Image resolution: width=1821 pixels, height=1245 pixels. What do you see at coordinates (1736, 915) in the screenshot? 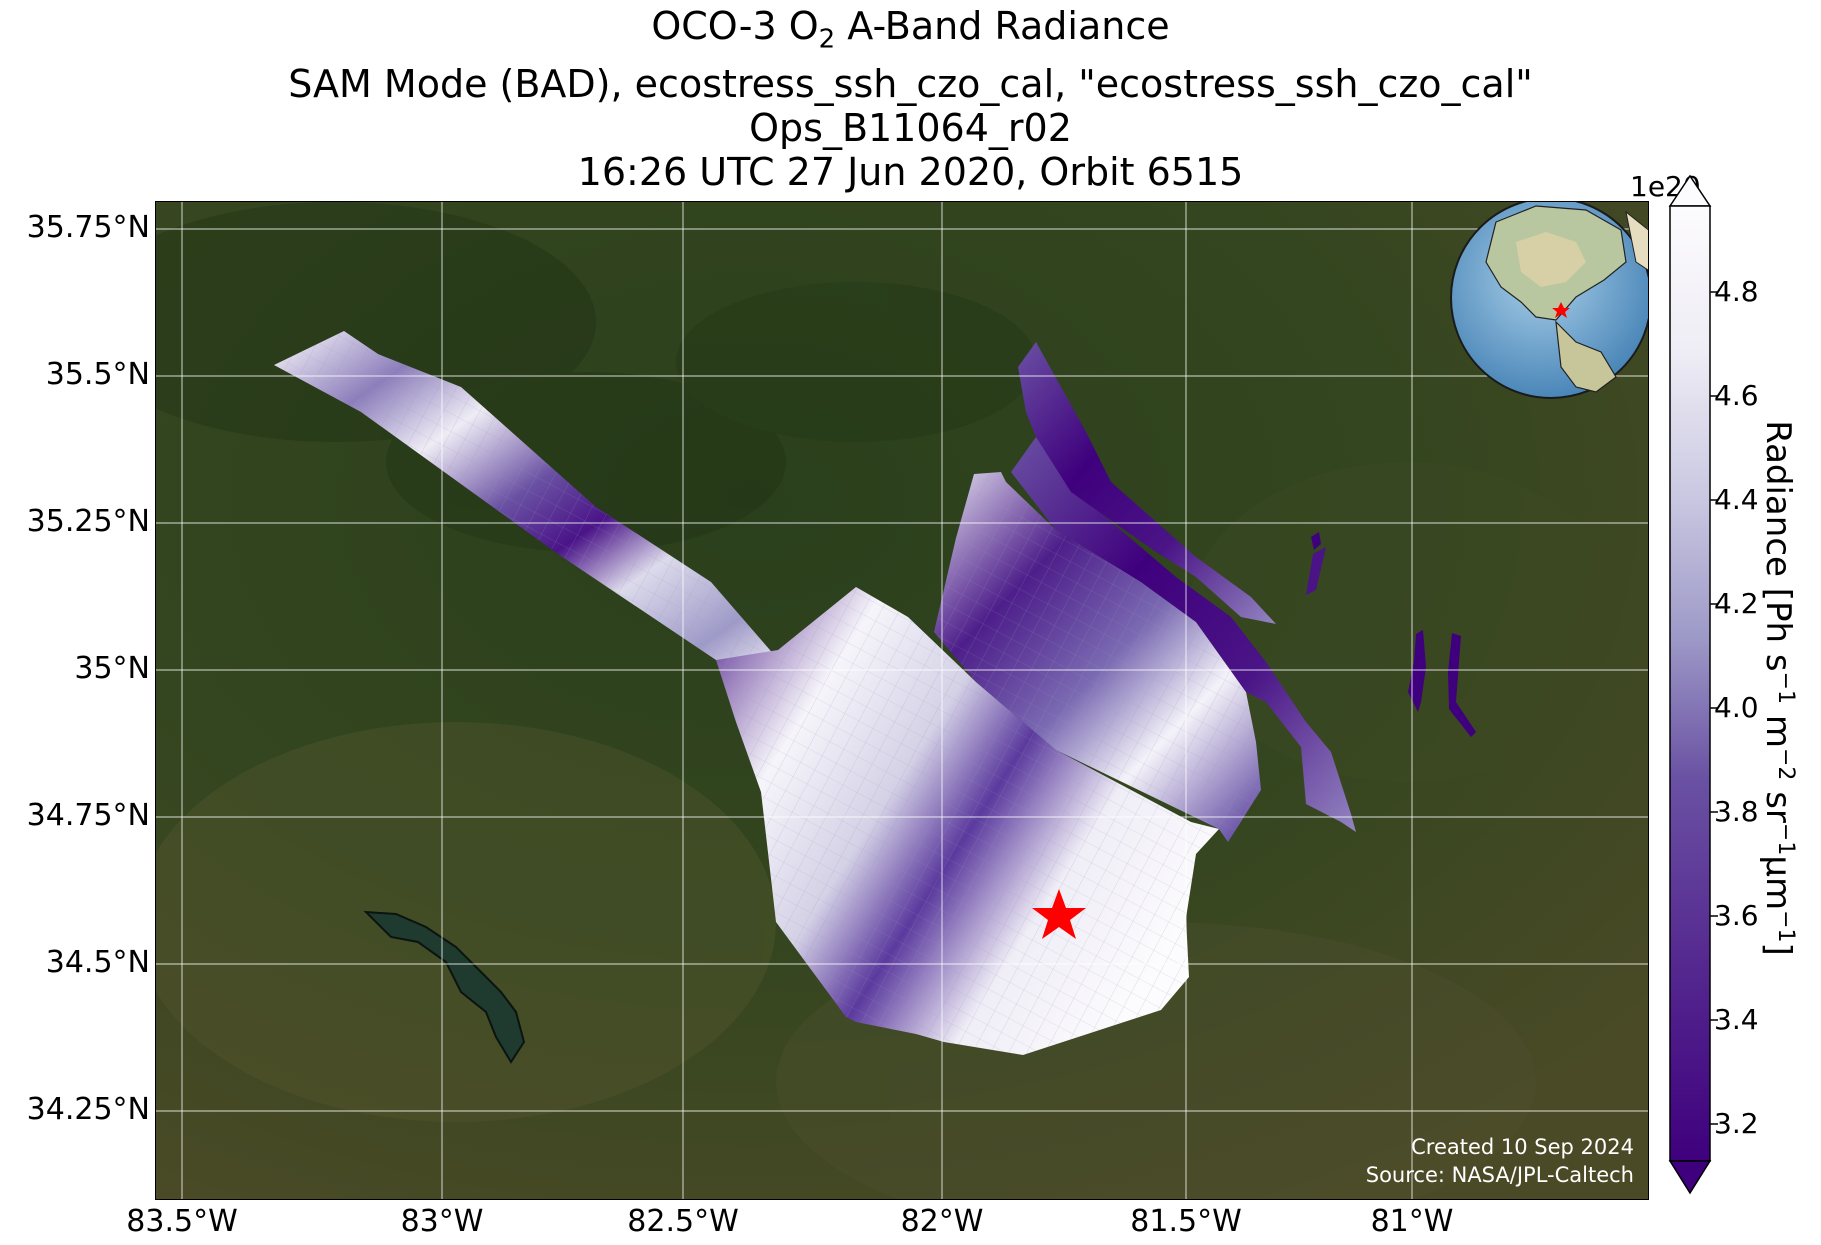
I see `cb-tick-3-6: 3.6` at bounding box center [1736, 915].